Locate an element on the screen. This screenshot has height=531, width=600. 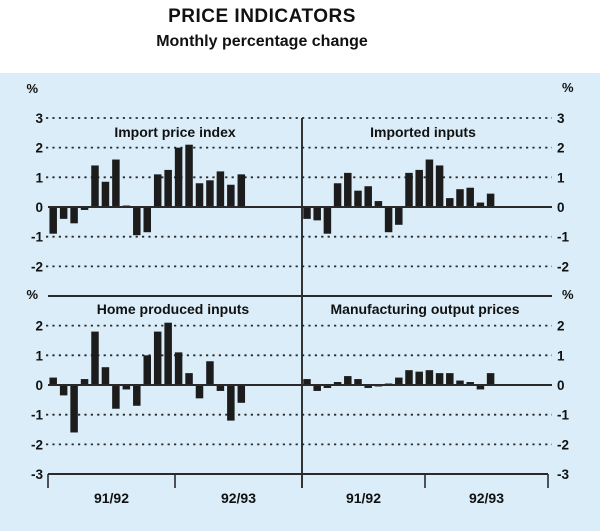
bar-panel4-month1 is located at coordinates (307, 382).